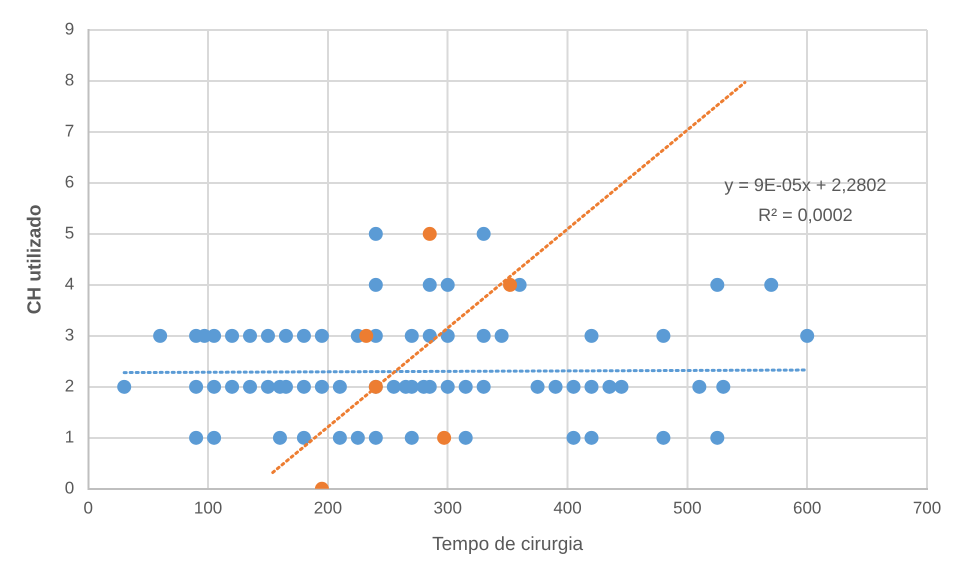  I want to click on x-tick-label: 400, so click(567, 508).